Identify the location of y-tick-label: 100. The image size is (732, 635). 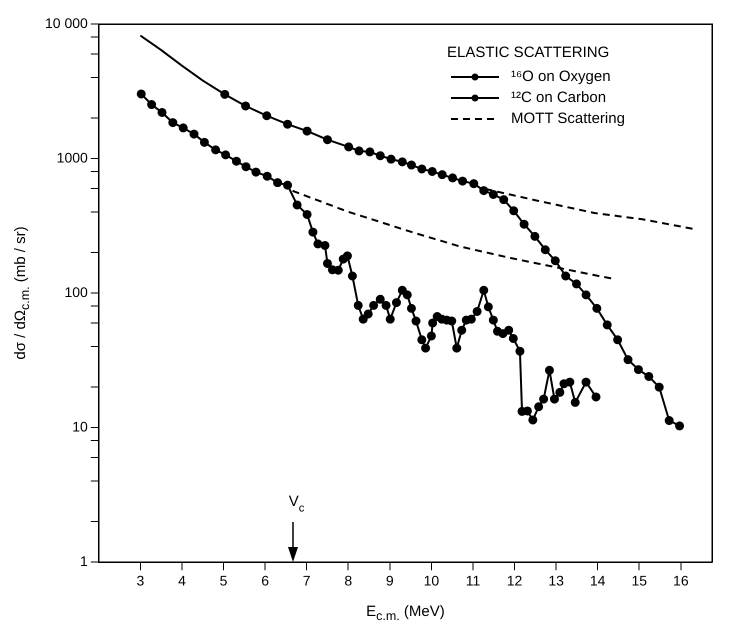
(76, 292).